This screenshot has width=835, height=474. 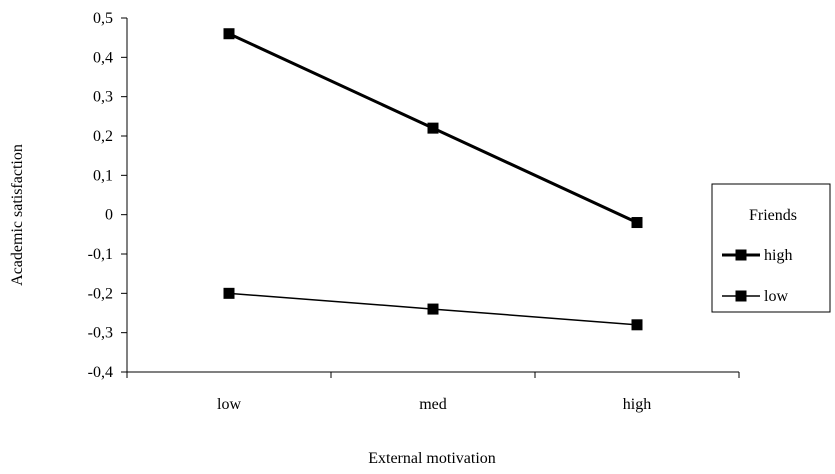 What do you see at coordinates (755, 296) in the screenshot?
I see `legend-item-low: low` at bounding box center [755, 296].